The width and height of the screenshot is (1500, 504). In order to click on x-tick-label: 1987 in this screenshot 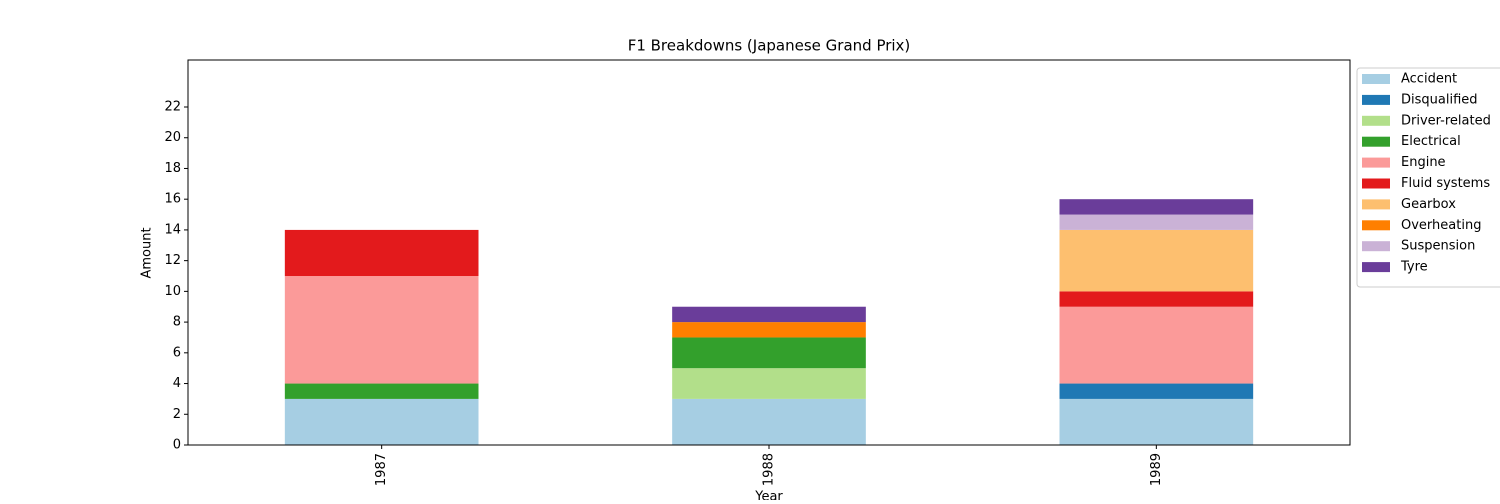, I will do `click(381, 469)`.